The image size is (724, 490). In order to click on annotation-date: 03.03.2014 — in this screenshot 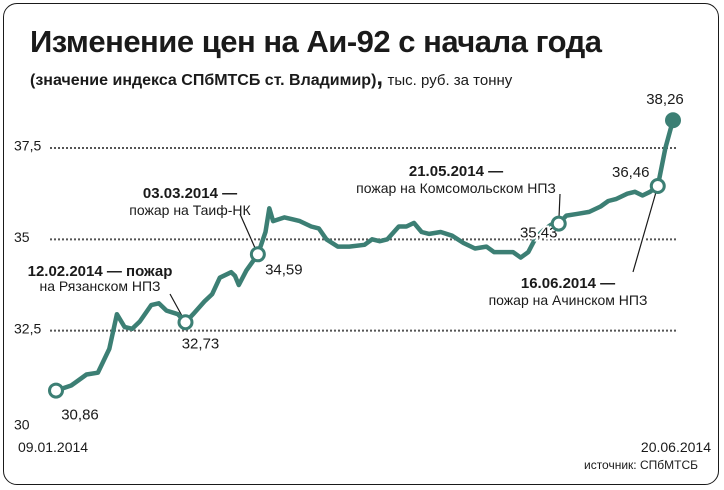, I will do `click(190, 193)`.